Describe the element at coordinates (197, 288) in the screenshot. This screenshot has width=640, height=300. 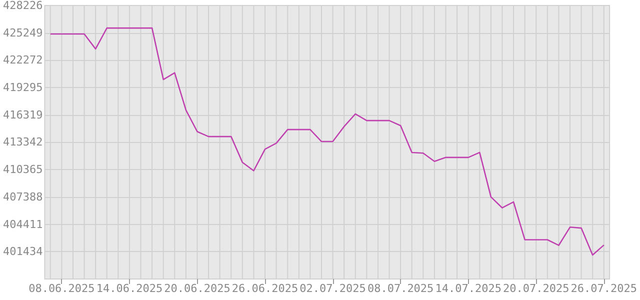
I see `x-tick-label: 20.06.2025` at that location.